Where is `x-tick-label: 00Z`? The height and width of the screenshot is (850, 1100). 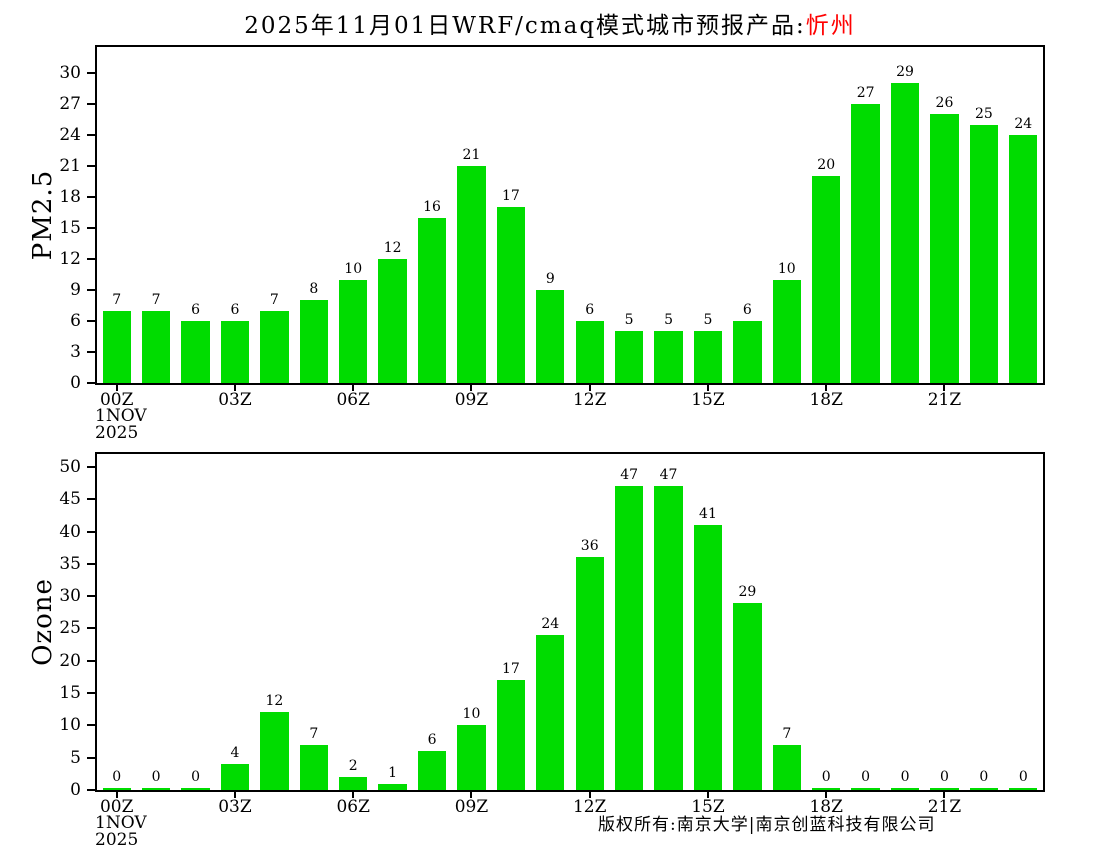 x-tick-label: 00Z is located at coordinates (116, 400).